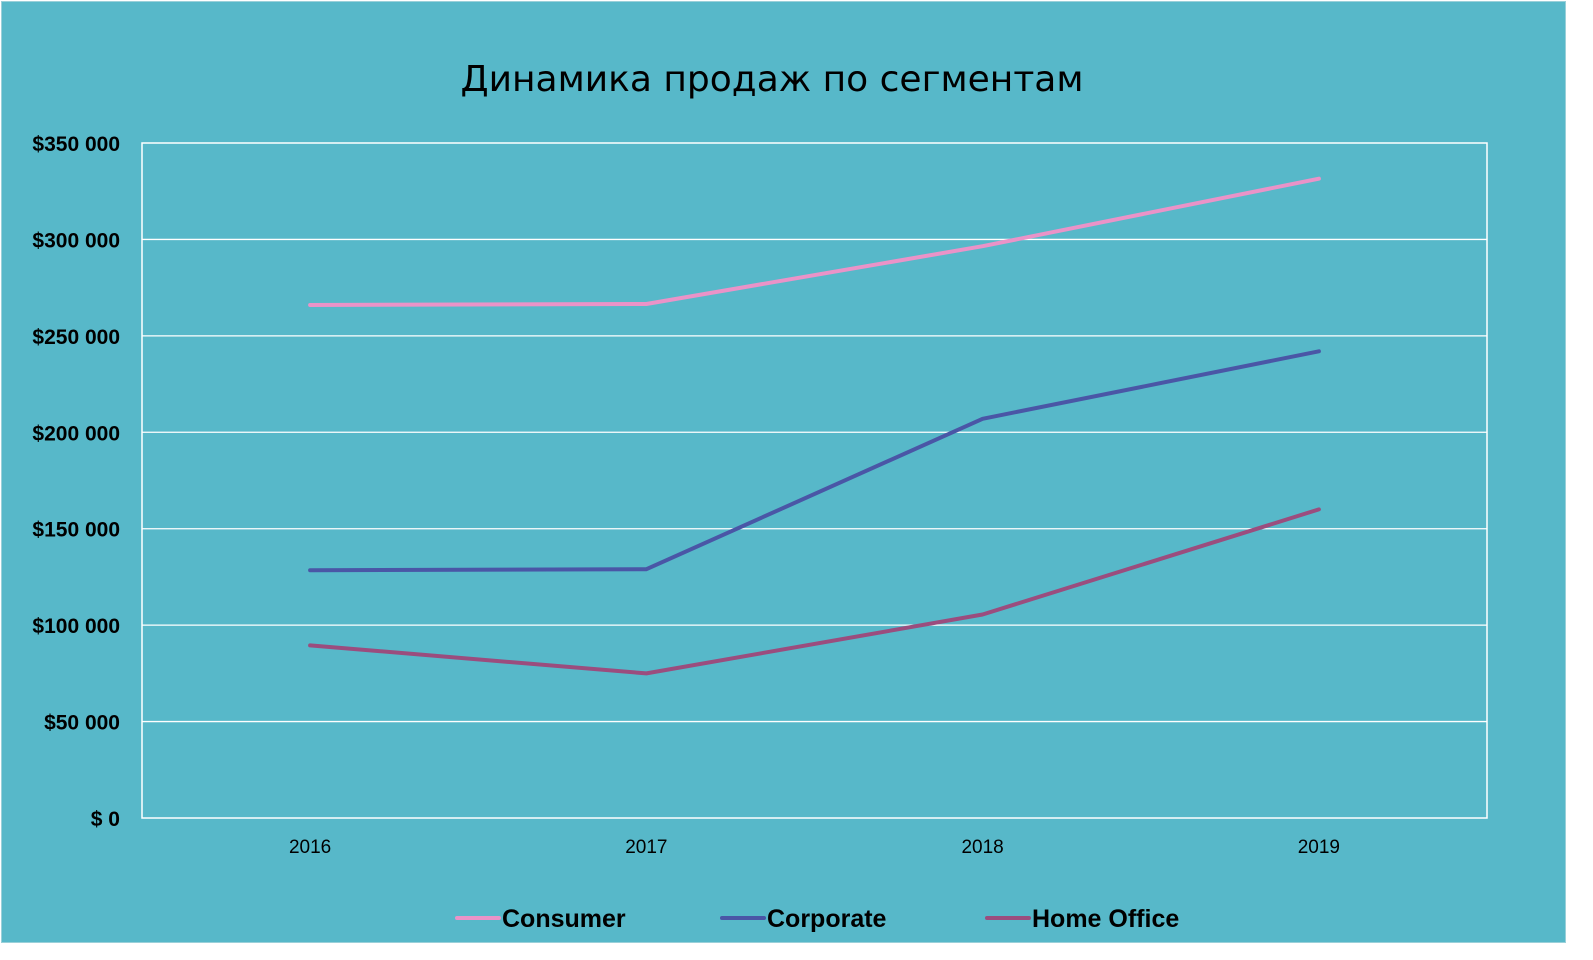 The width and height of the screenshot is (1593, 960). I want to click on x-axis-ticks: 2016 2017 2018 2019, so click(814, 847).